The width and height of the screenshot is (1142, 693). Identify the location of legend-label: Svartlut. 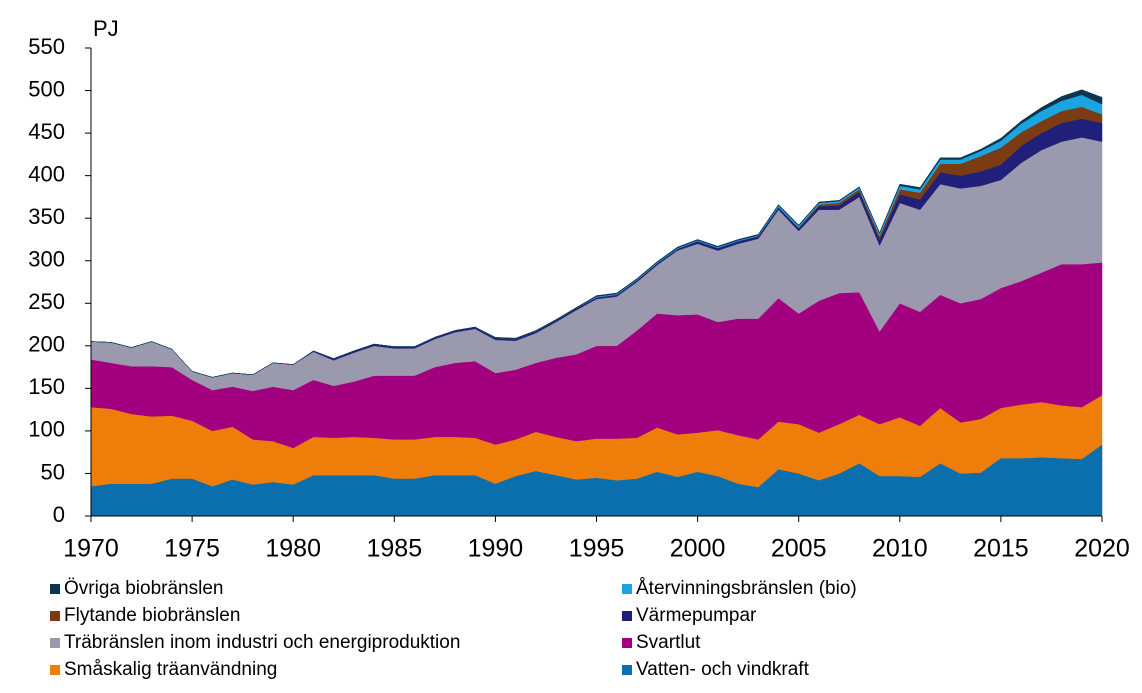
(668, 642).